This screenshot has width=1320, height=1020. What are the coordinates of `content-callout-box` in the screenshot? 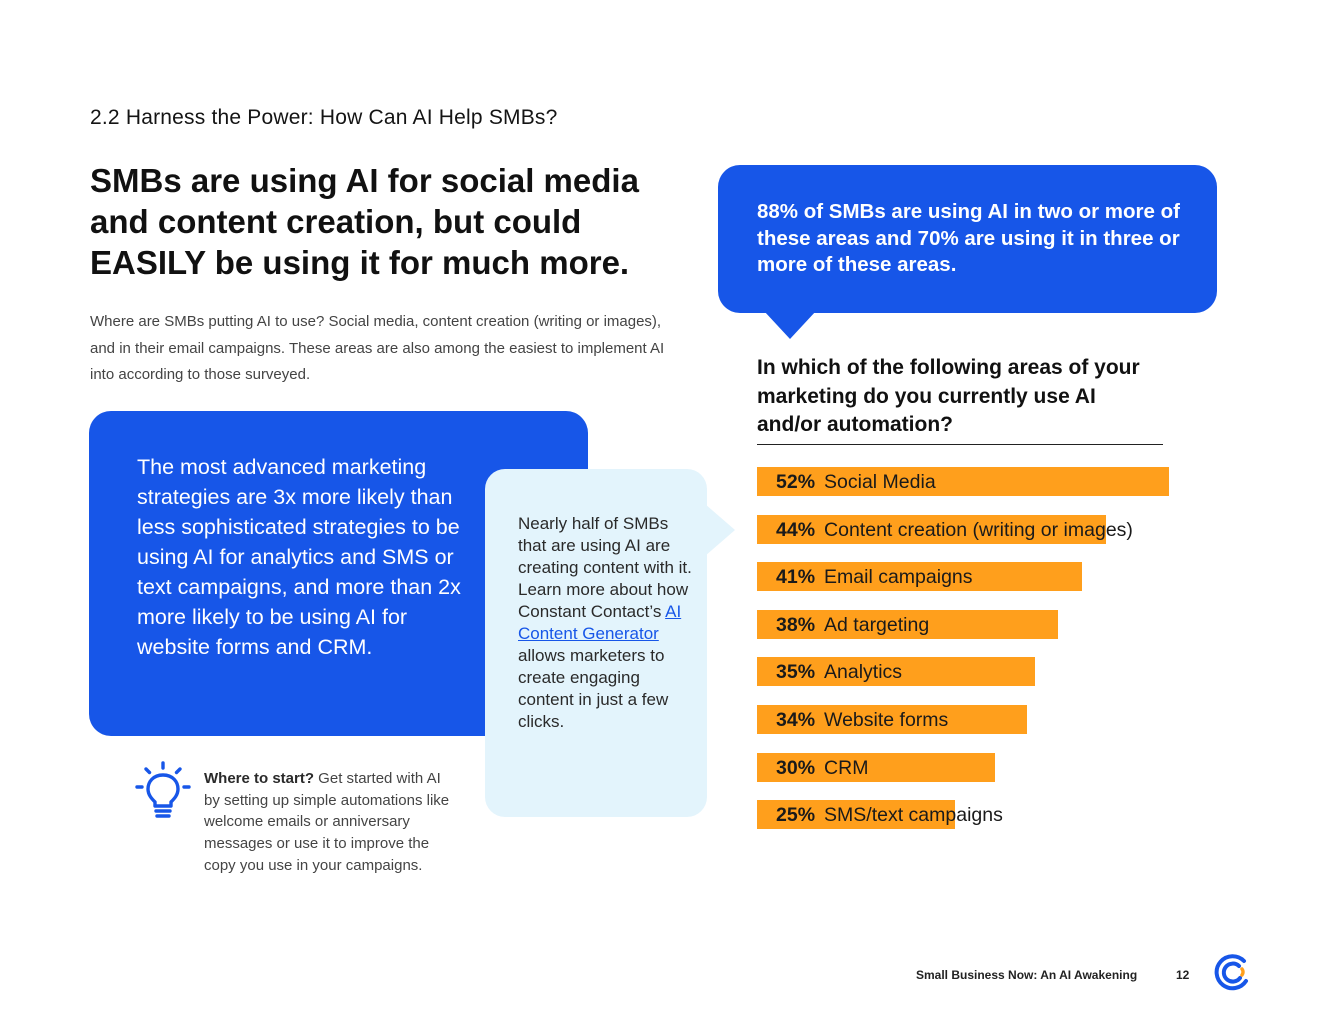 It's located at (596, 643).